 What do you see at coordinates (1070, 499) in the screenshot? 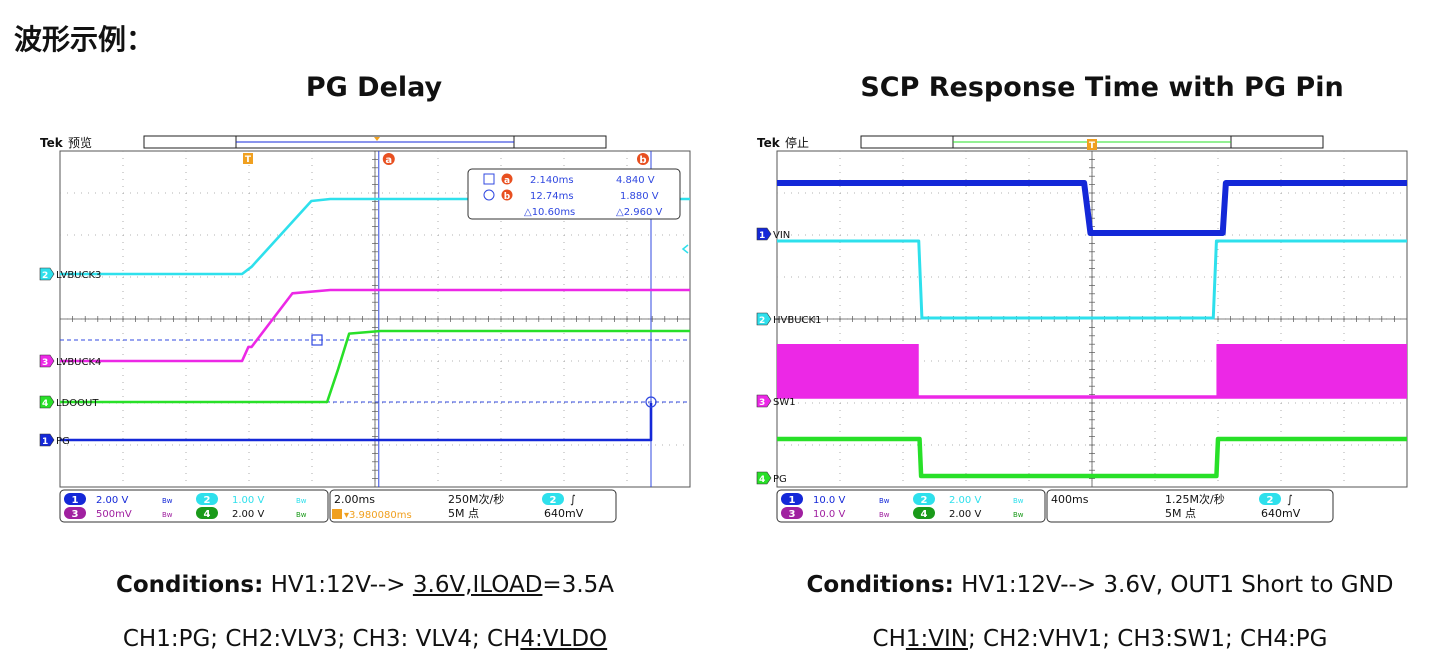
I see `timebase-value: 400ms` at bounding box center [1070, 499].